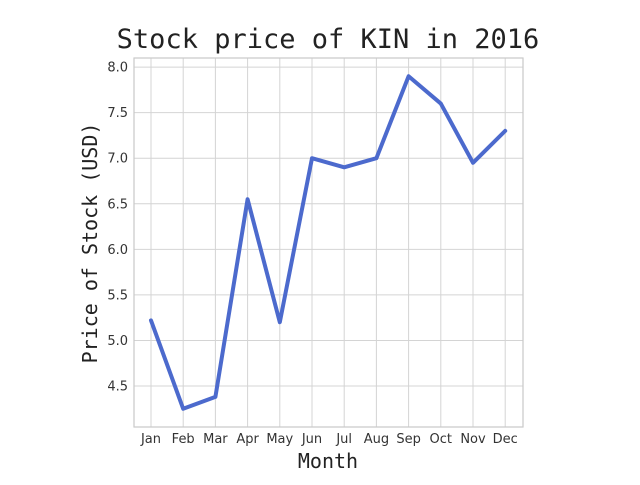  Describe the element at coordinates (90, 243) in the screenshot. I see `y-axis-label: Price of Stock (USD)` at that location.